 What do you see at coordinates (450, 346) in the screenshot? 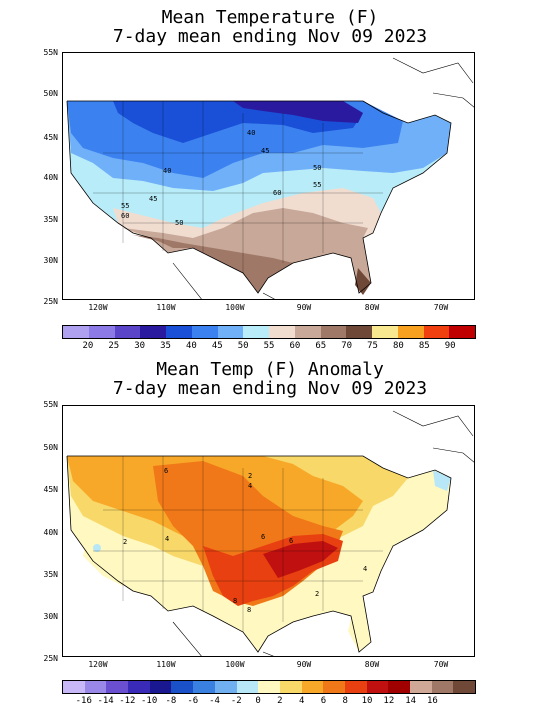
I see `colorbar-tick-label: 90` at bounding box center [450, 346].